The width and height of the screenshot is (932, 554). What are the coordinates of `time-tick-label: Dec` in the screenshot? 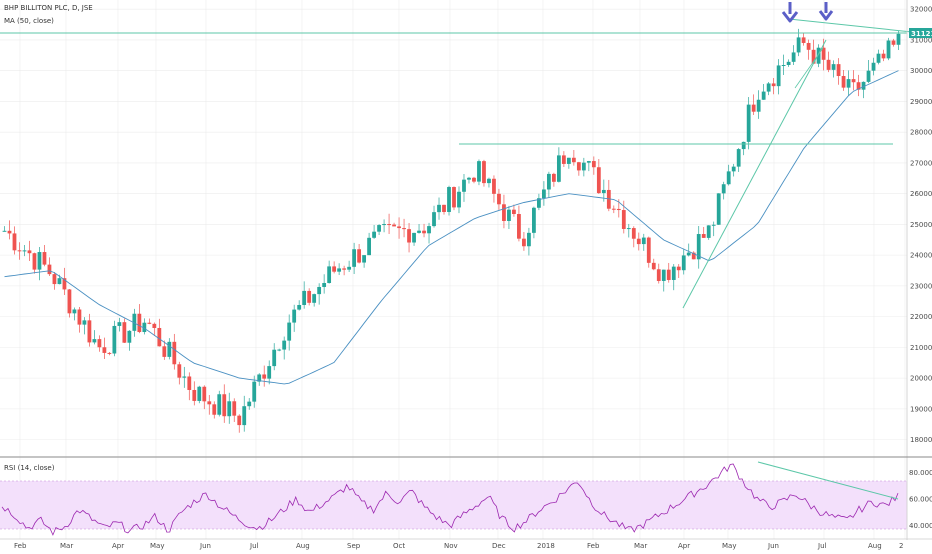 It's located at (499, 546).